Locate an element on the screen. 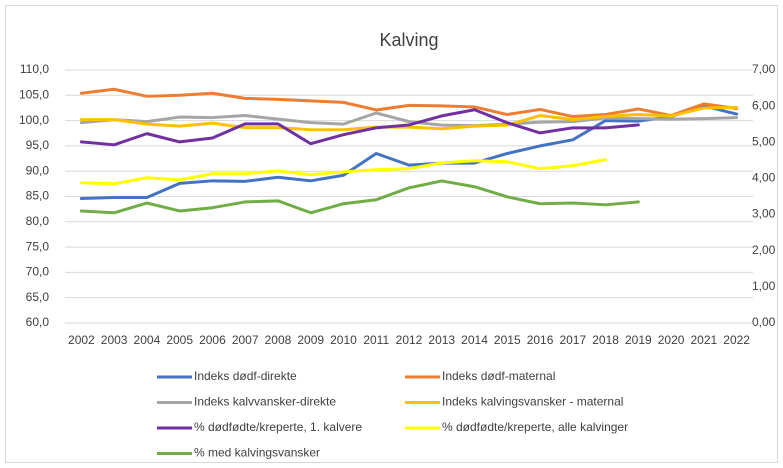 This screenshot has width=783, height=468. y-tick-label: 110,0 is located at coordinates (34, 69).